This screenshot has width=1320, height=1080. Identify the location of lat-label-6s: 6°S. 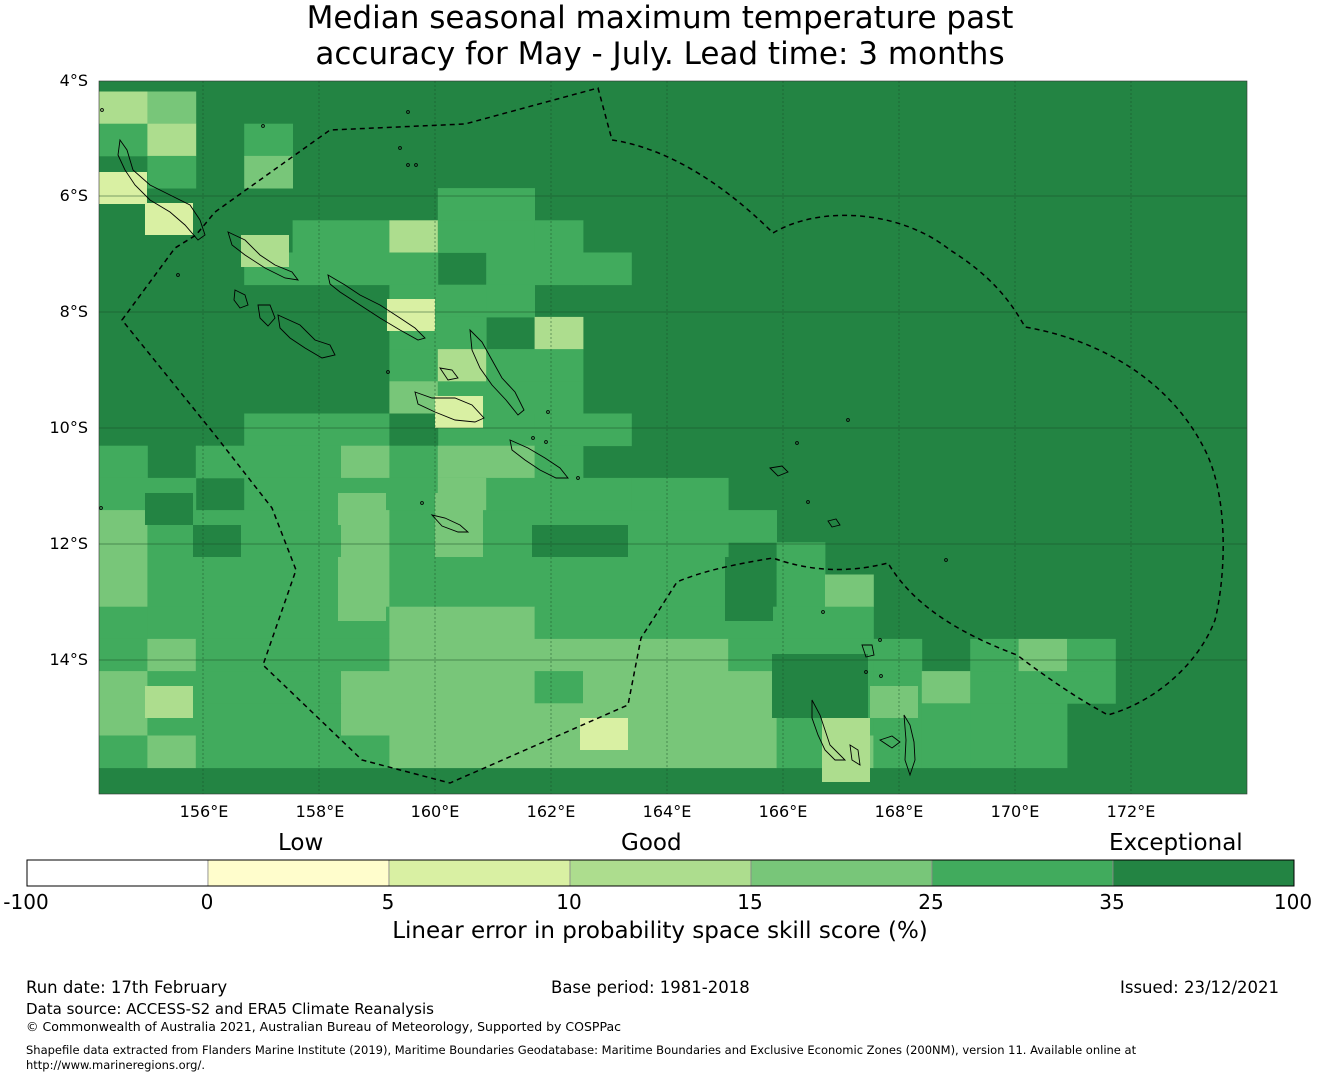
(73, 195).